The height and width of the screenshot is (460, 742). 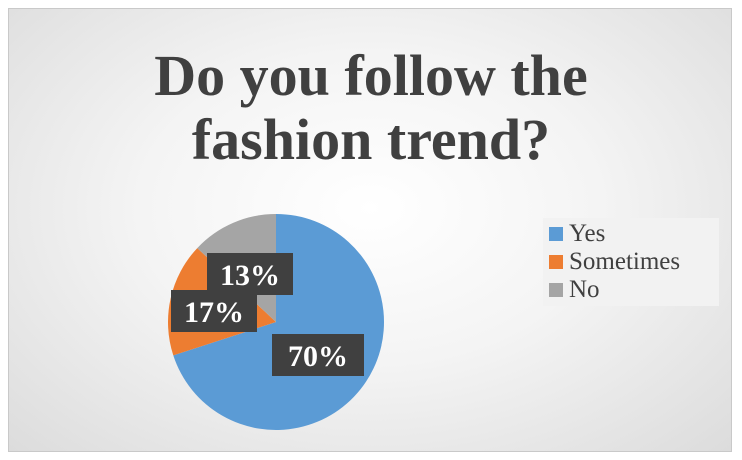 What do you see at coordinates (556, 234) in the screenshot?
I see `legend-swatch-yes` at bounding box center [556, 234].